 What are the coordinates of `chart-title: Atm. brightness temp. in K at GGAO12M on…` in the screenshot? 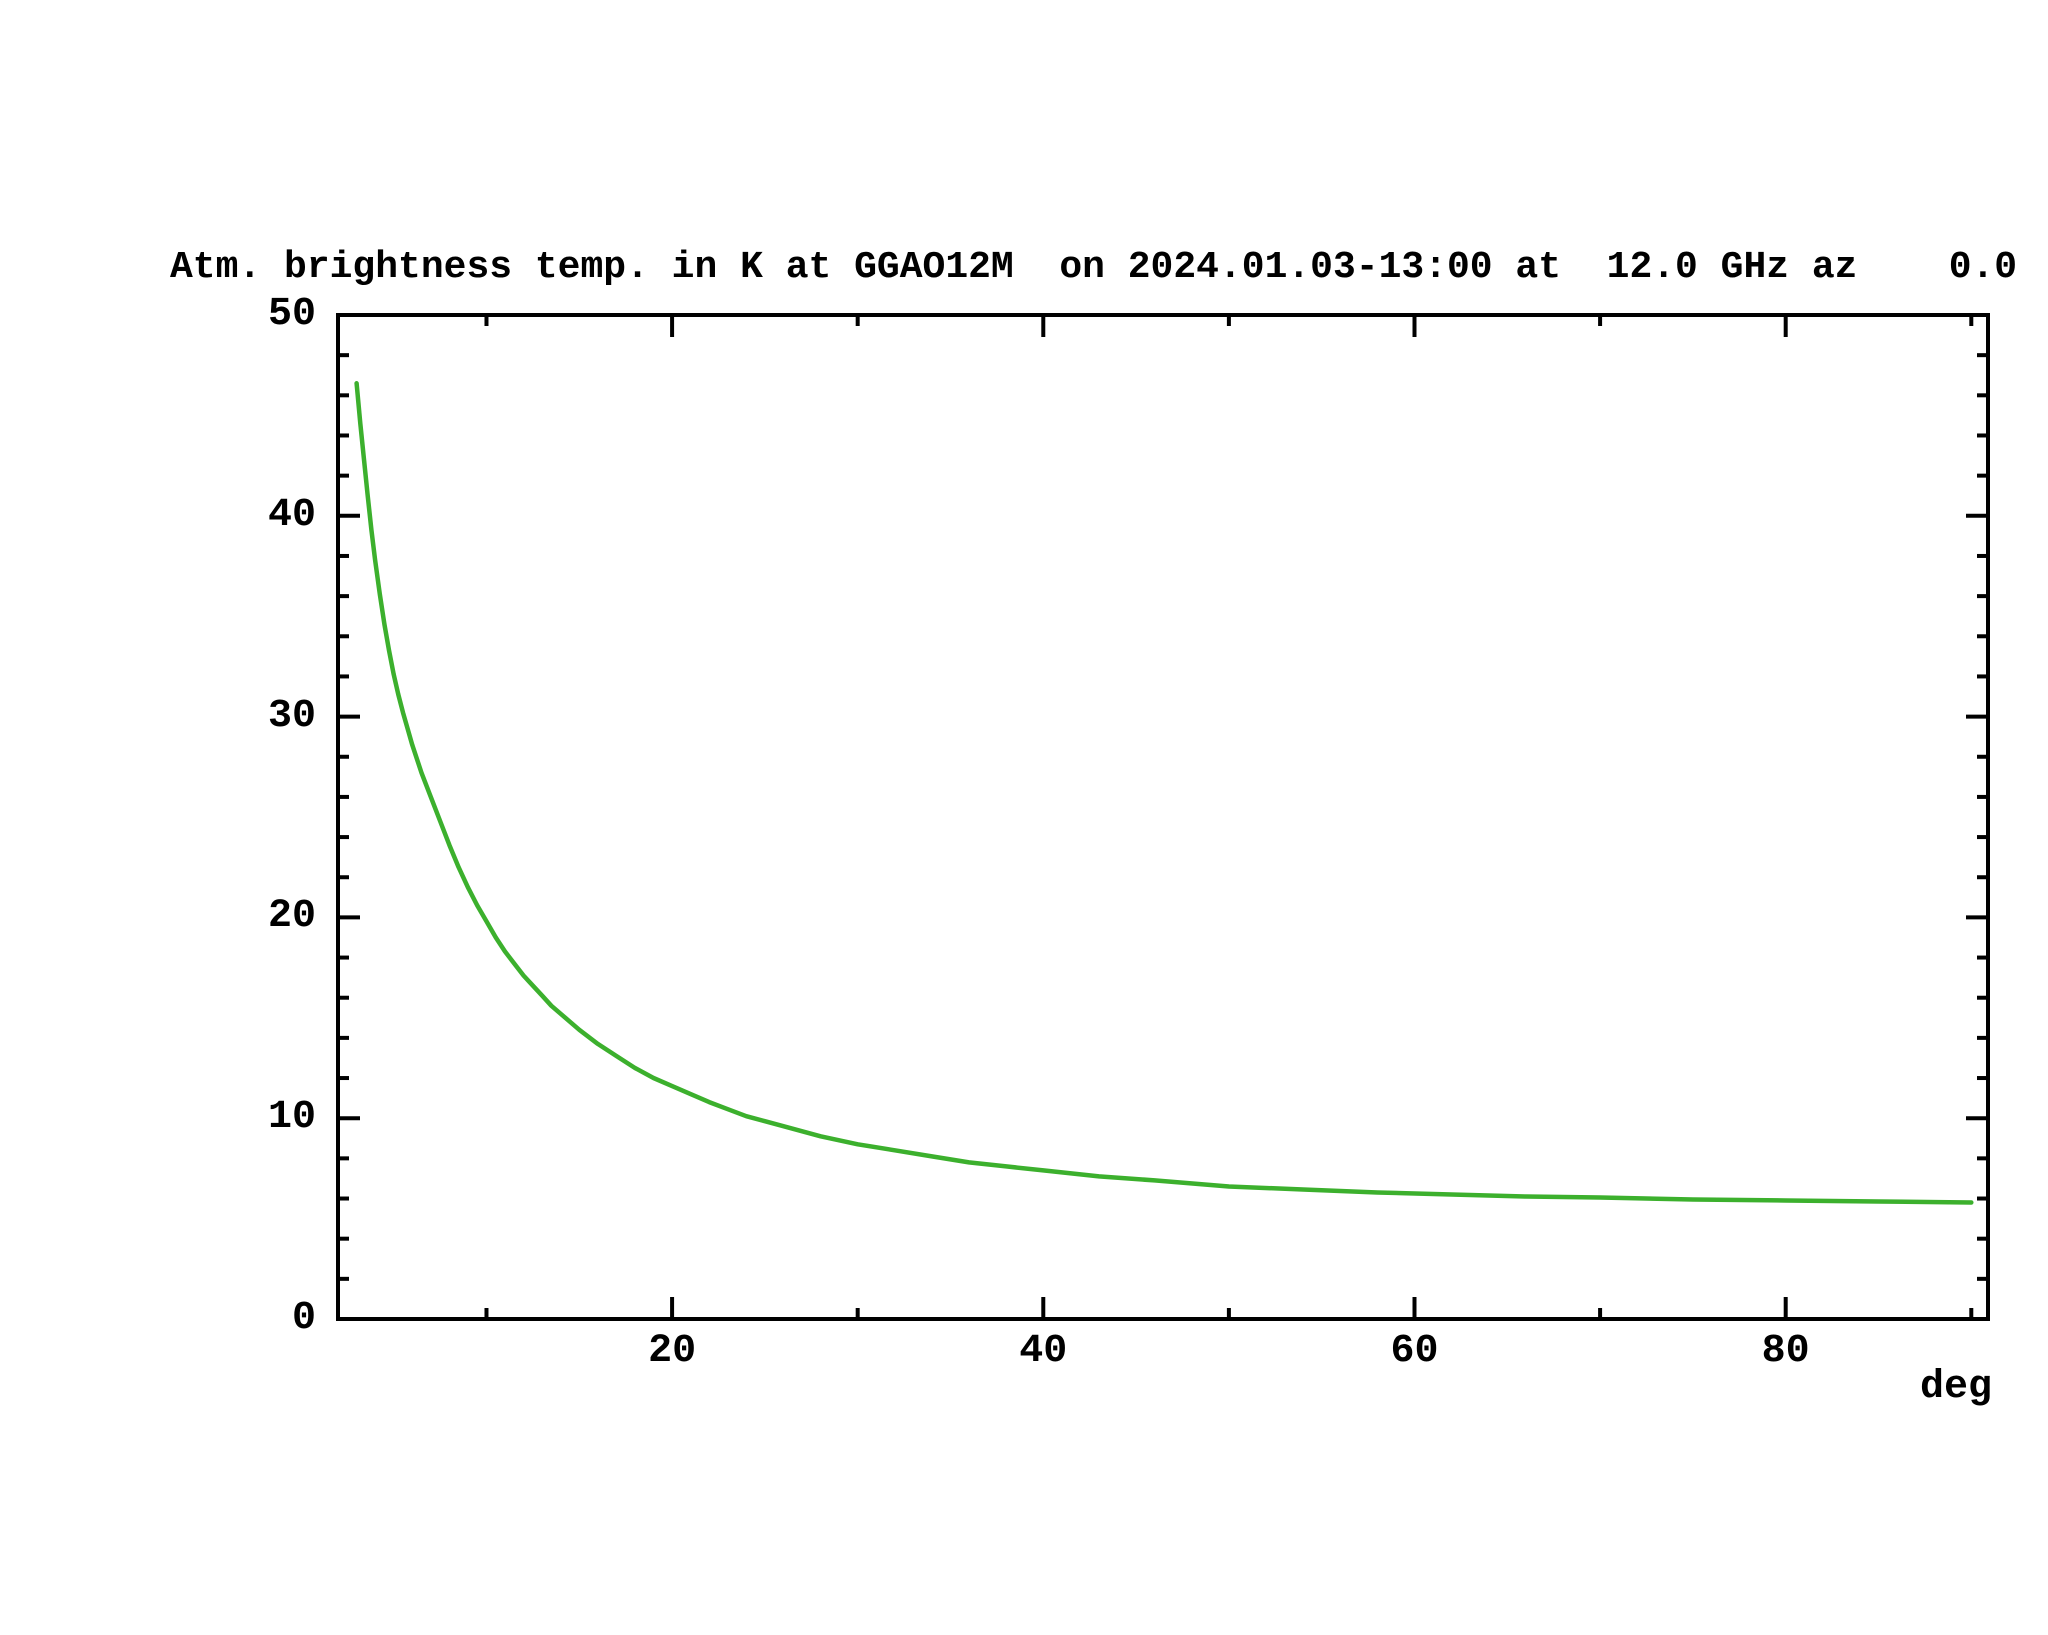 It's located at (1094, 267).